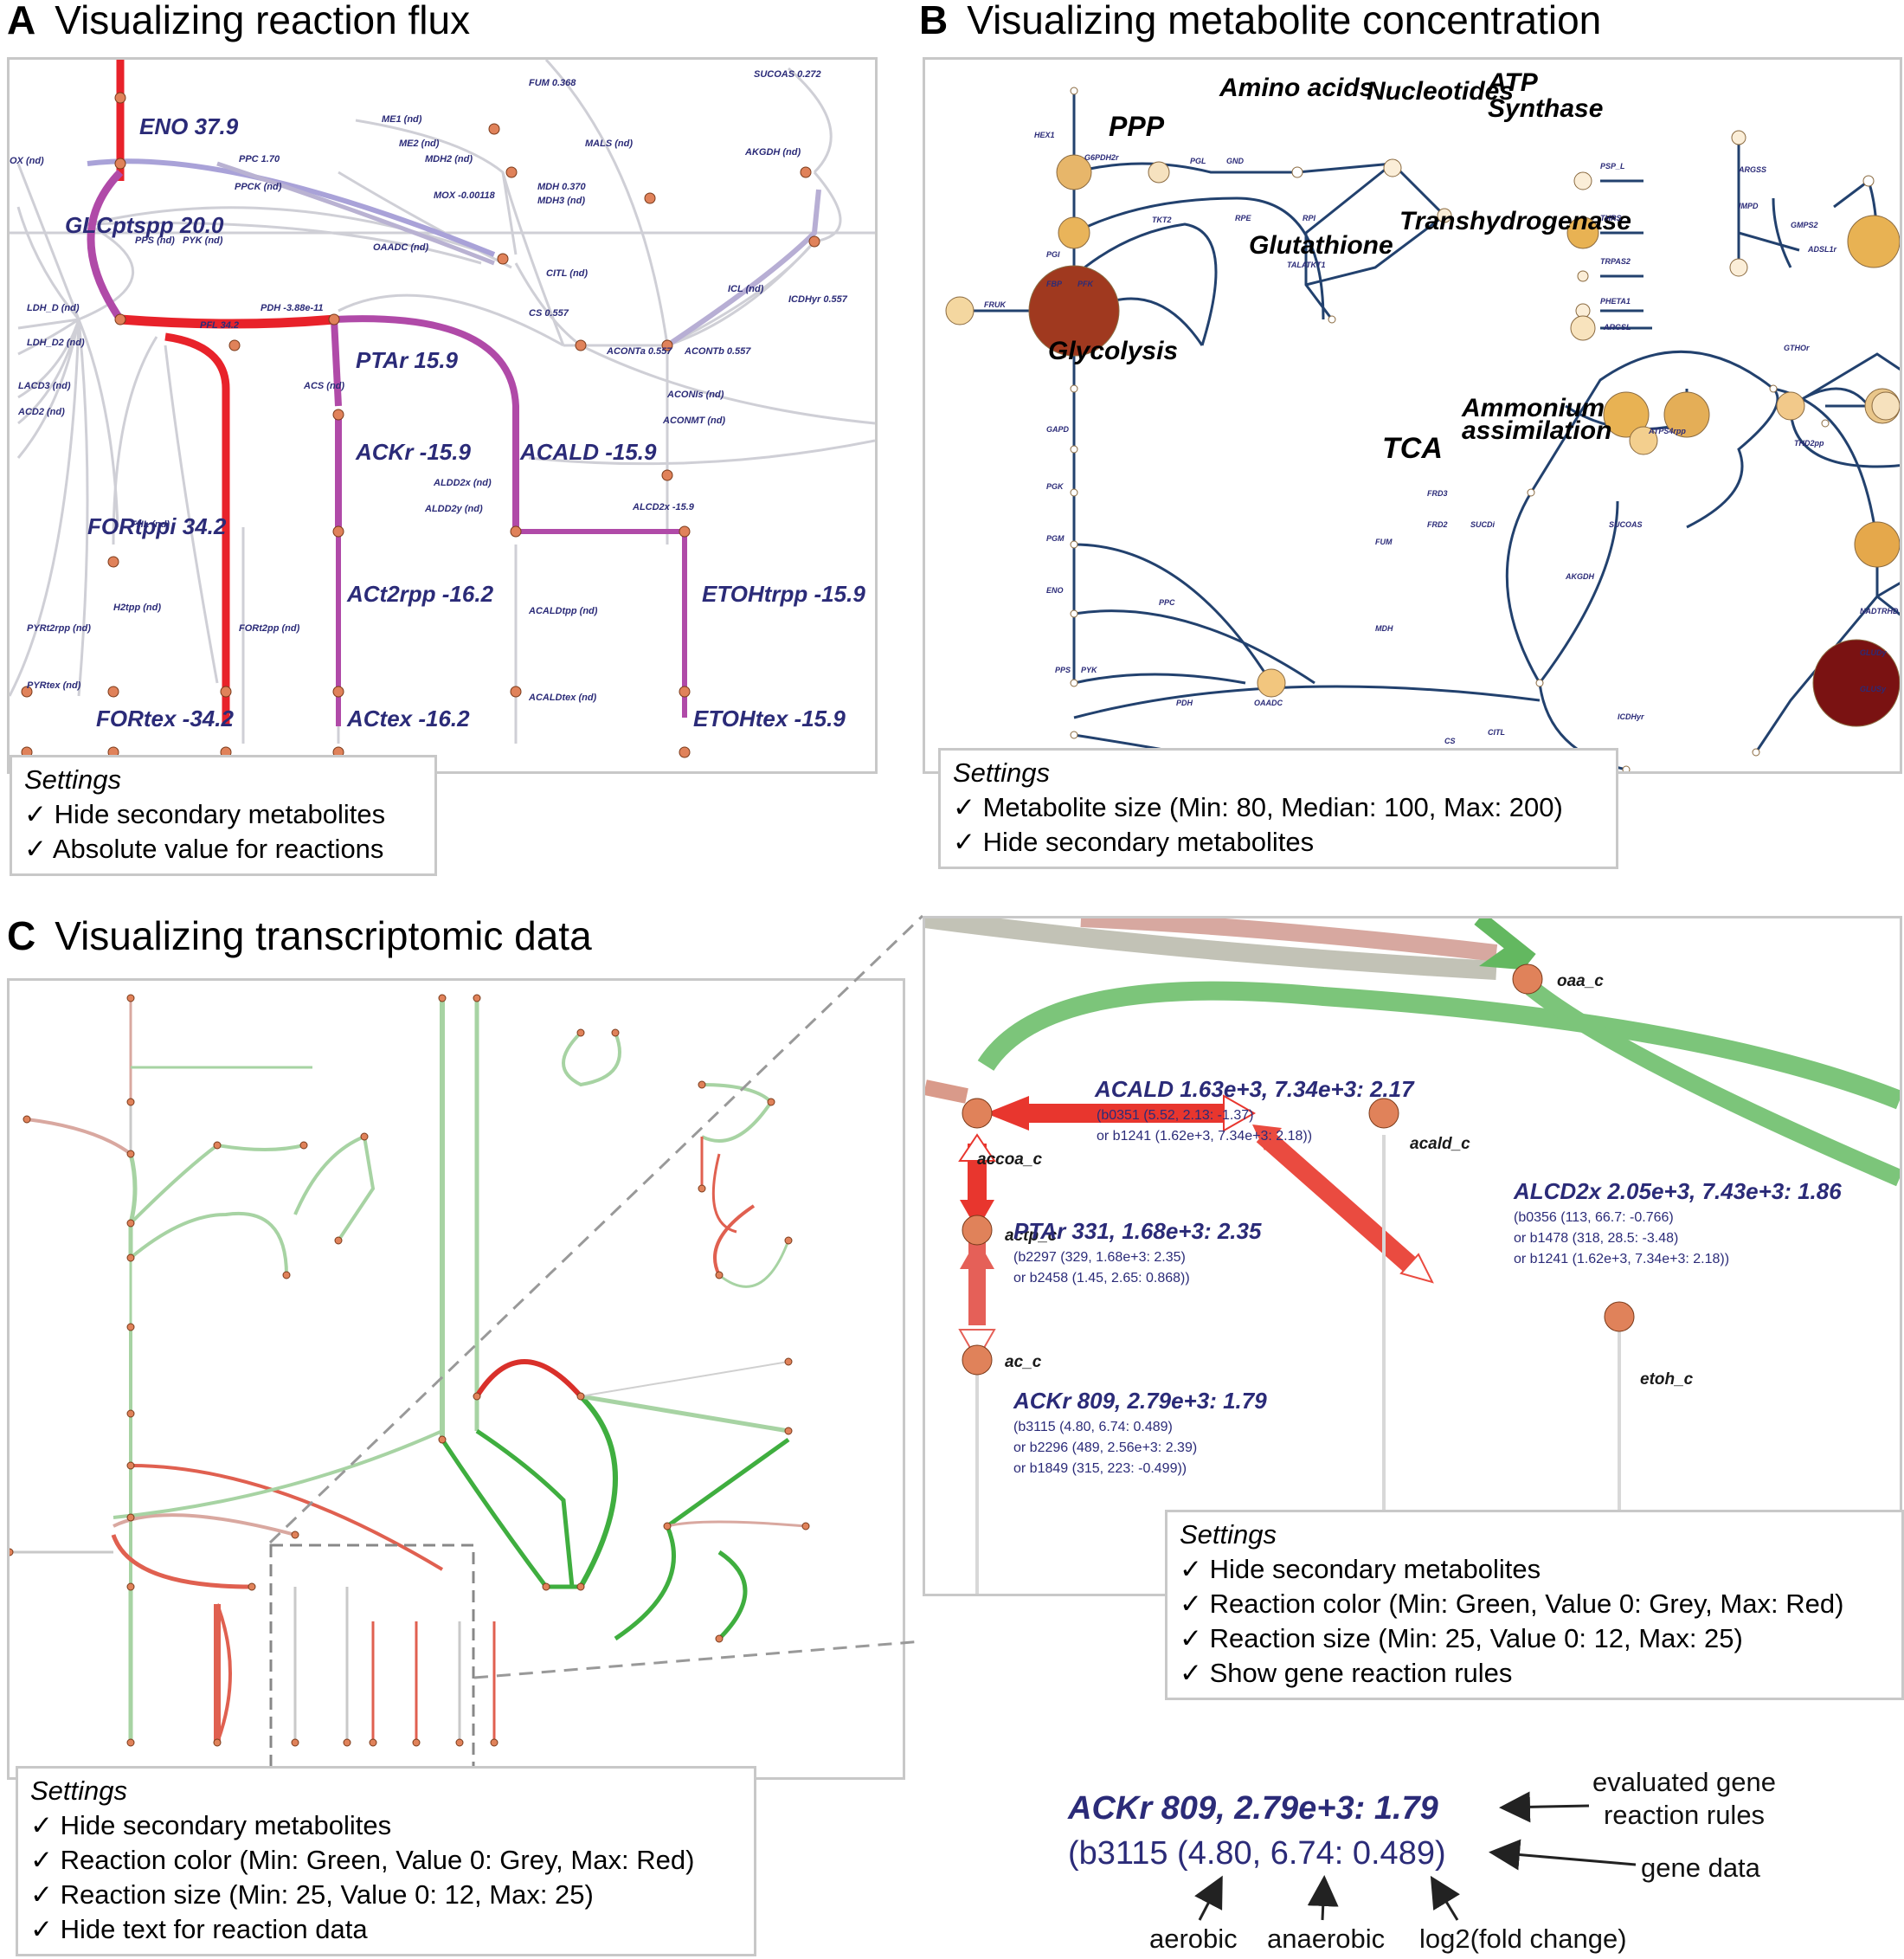  I want to click on reaction-label: ACALD 1.63e+3, 7.34e+3: 2.17, so click(1254, 1089).